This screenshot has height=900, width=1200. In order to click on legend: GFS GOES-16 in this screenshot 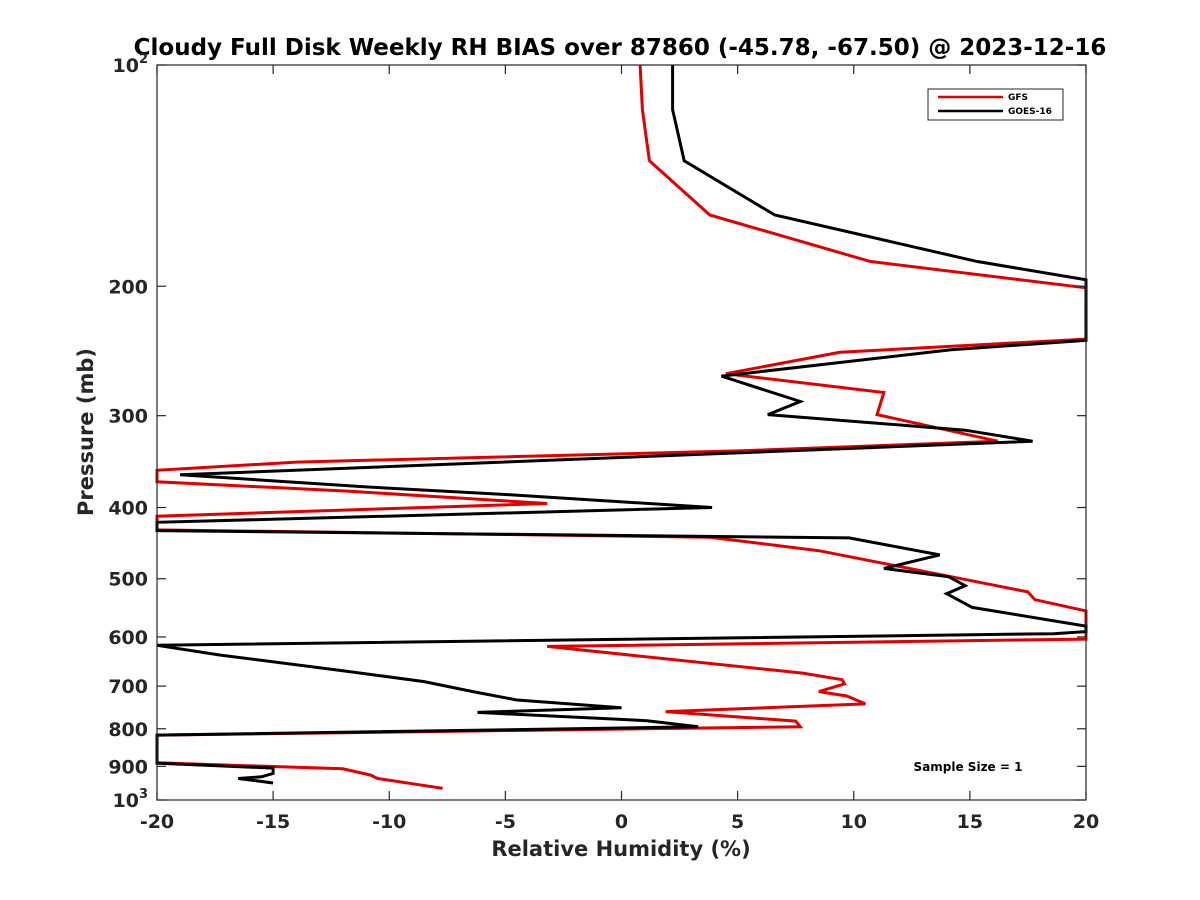, I will do `click(995, 104)`.